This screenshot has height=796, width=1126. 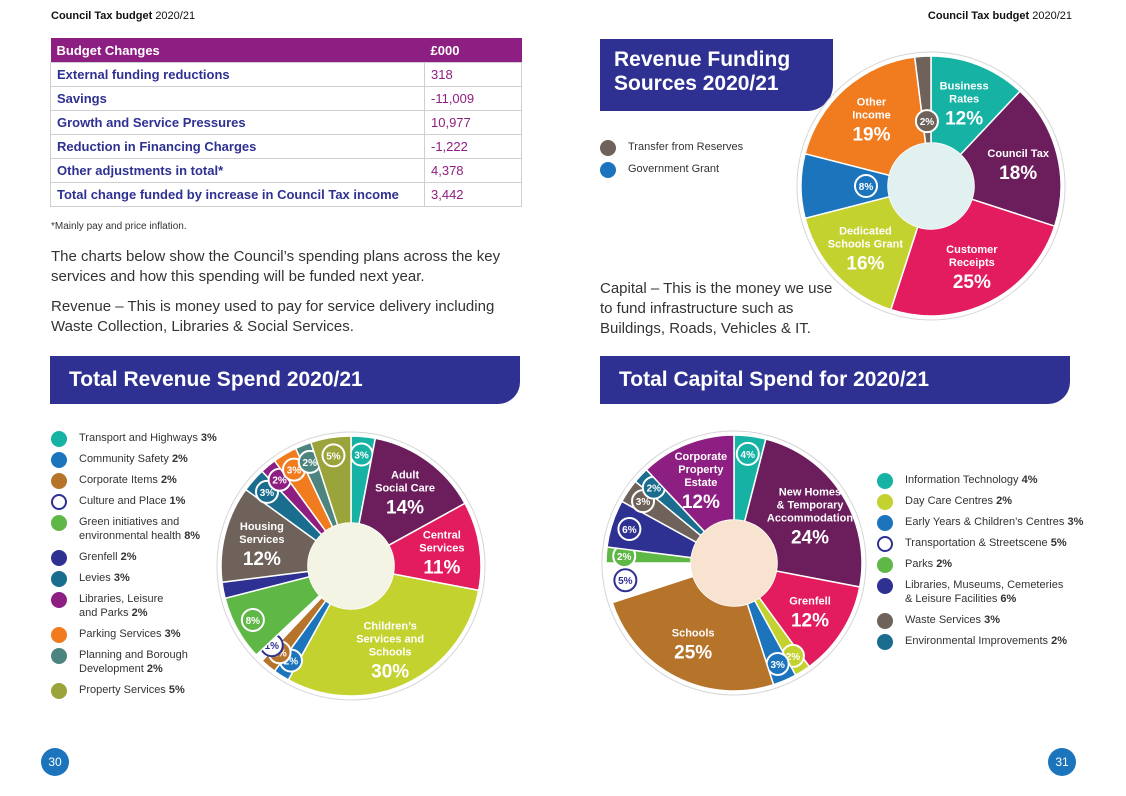 What do you see at coordinates (977, 641) in the screenshot?
I see `legend-label: Environmental Improvements` at bounding box center [977, 641].